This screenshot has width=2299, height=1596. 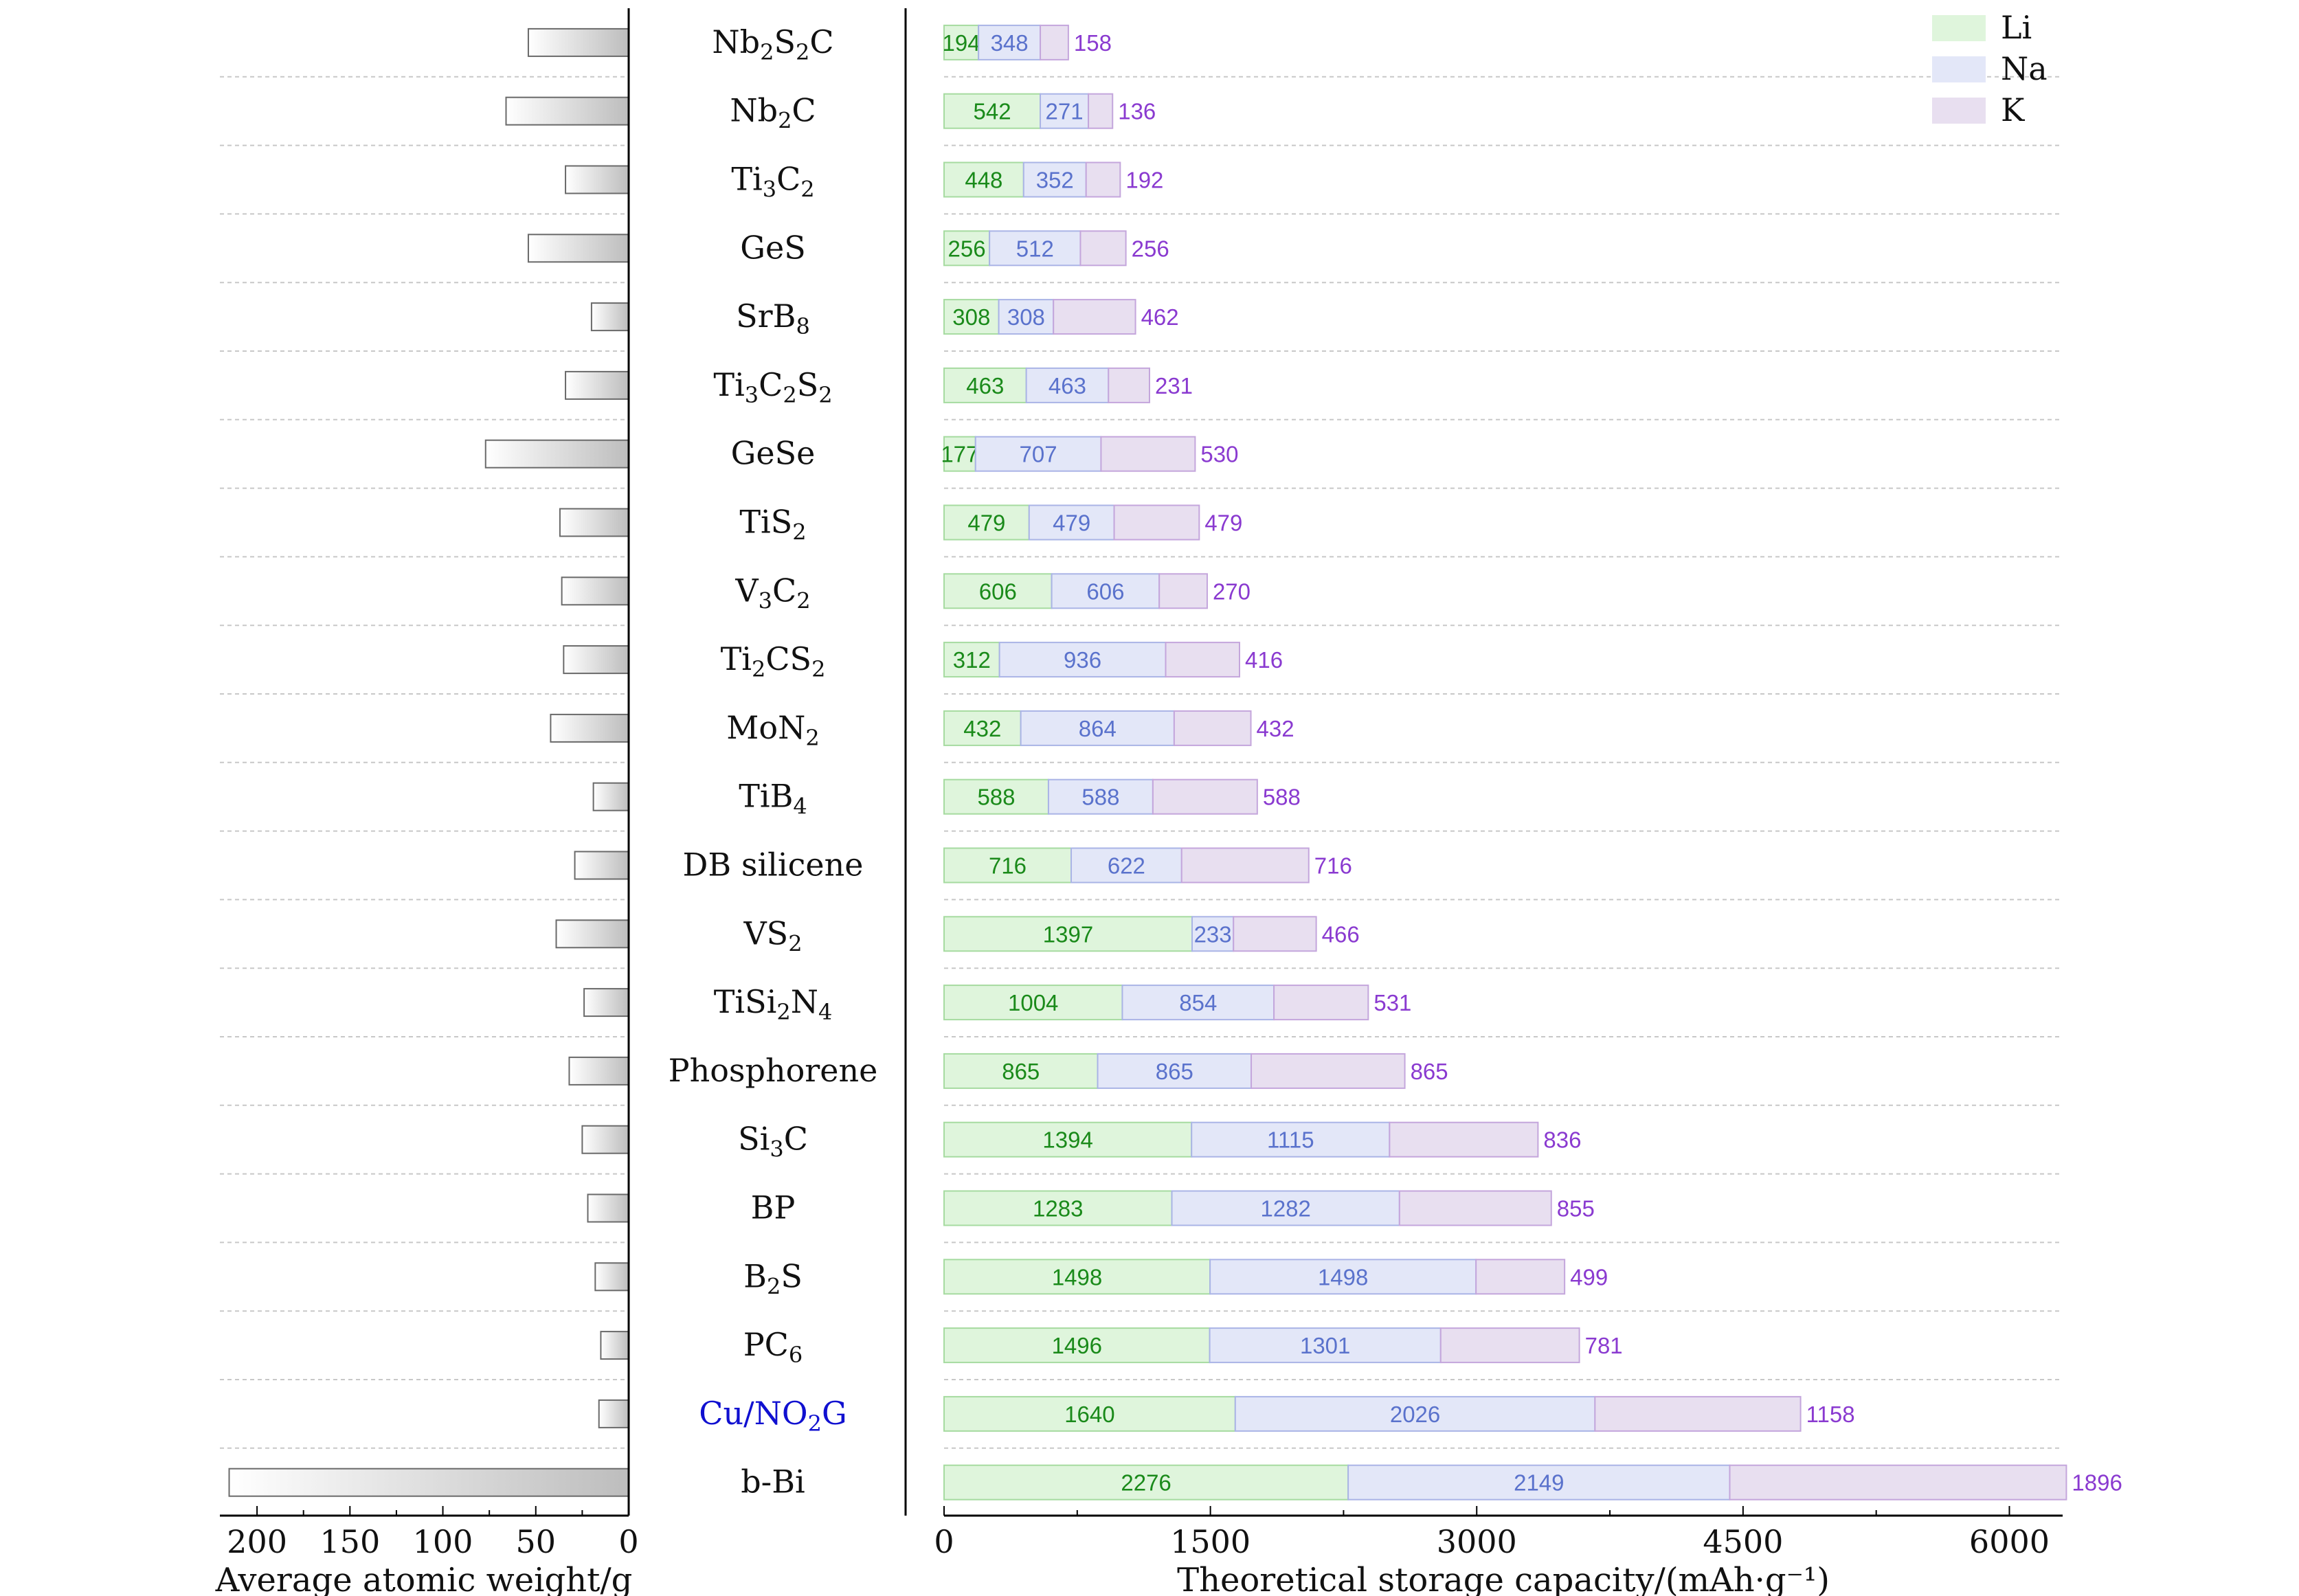 What do you see at coordinates (1990, 68) in the screenshot?
I see `legend: Li Na K` at bounding box center [1990, 68].